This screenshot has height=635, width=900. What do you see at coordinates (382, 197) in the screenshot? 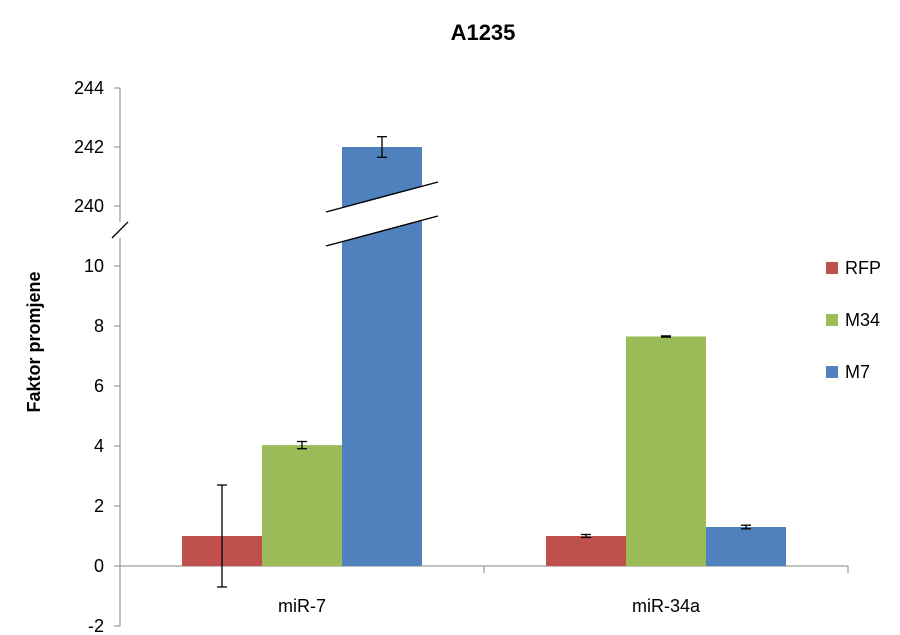
I see `break-line-upper` at bounding box center [382, 197].